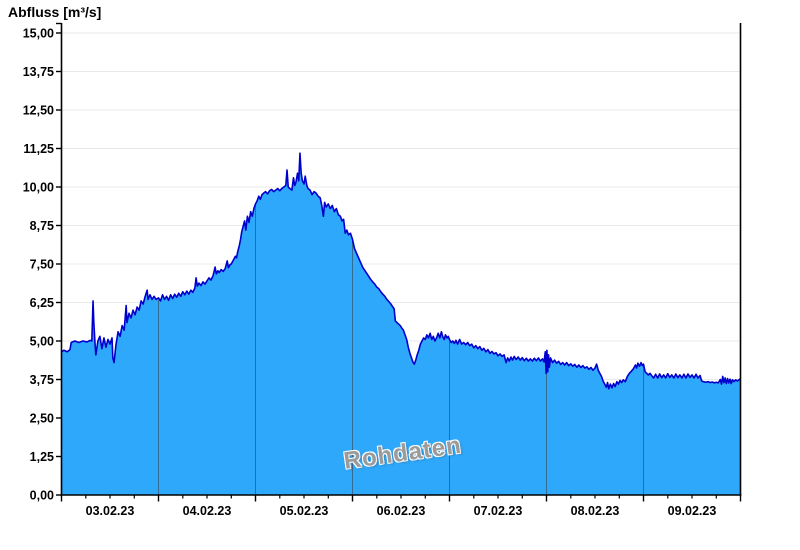  I want to click on x-tick-label: 03.02.23, so click(110, 511).